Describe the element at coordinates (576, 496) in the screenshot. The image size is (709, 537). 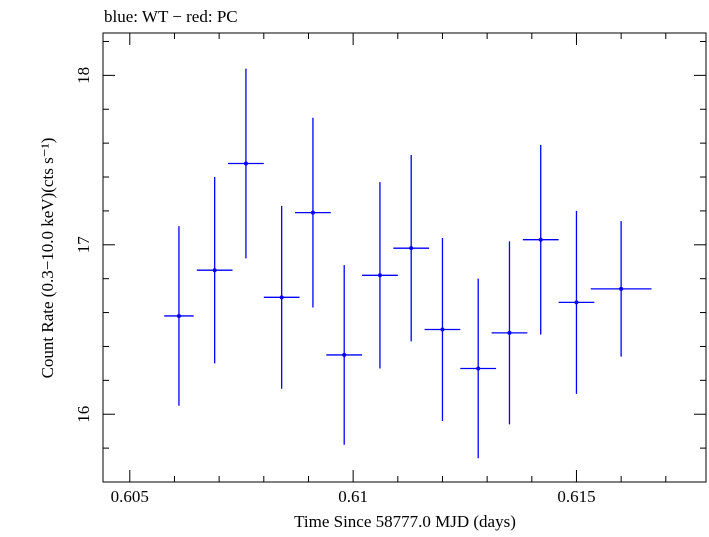
I see `x-tick-label: 0.615` at that location.